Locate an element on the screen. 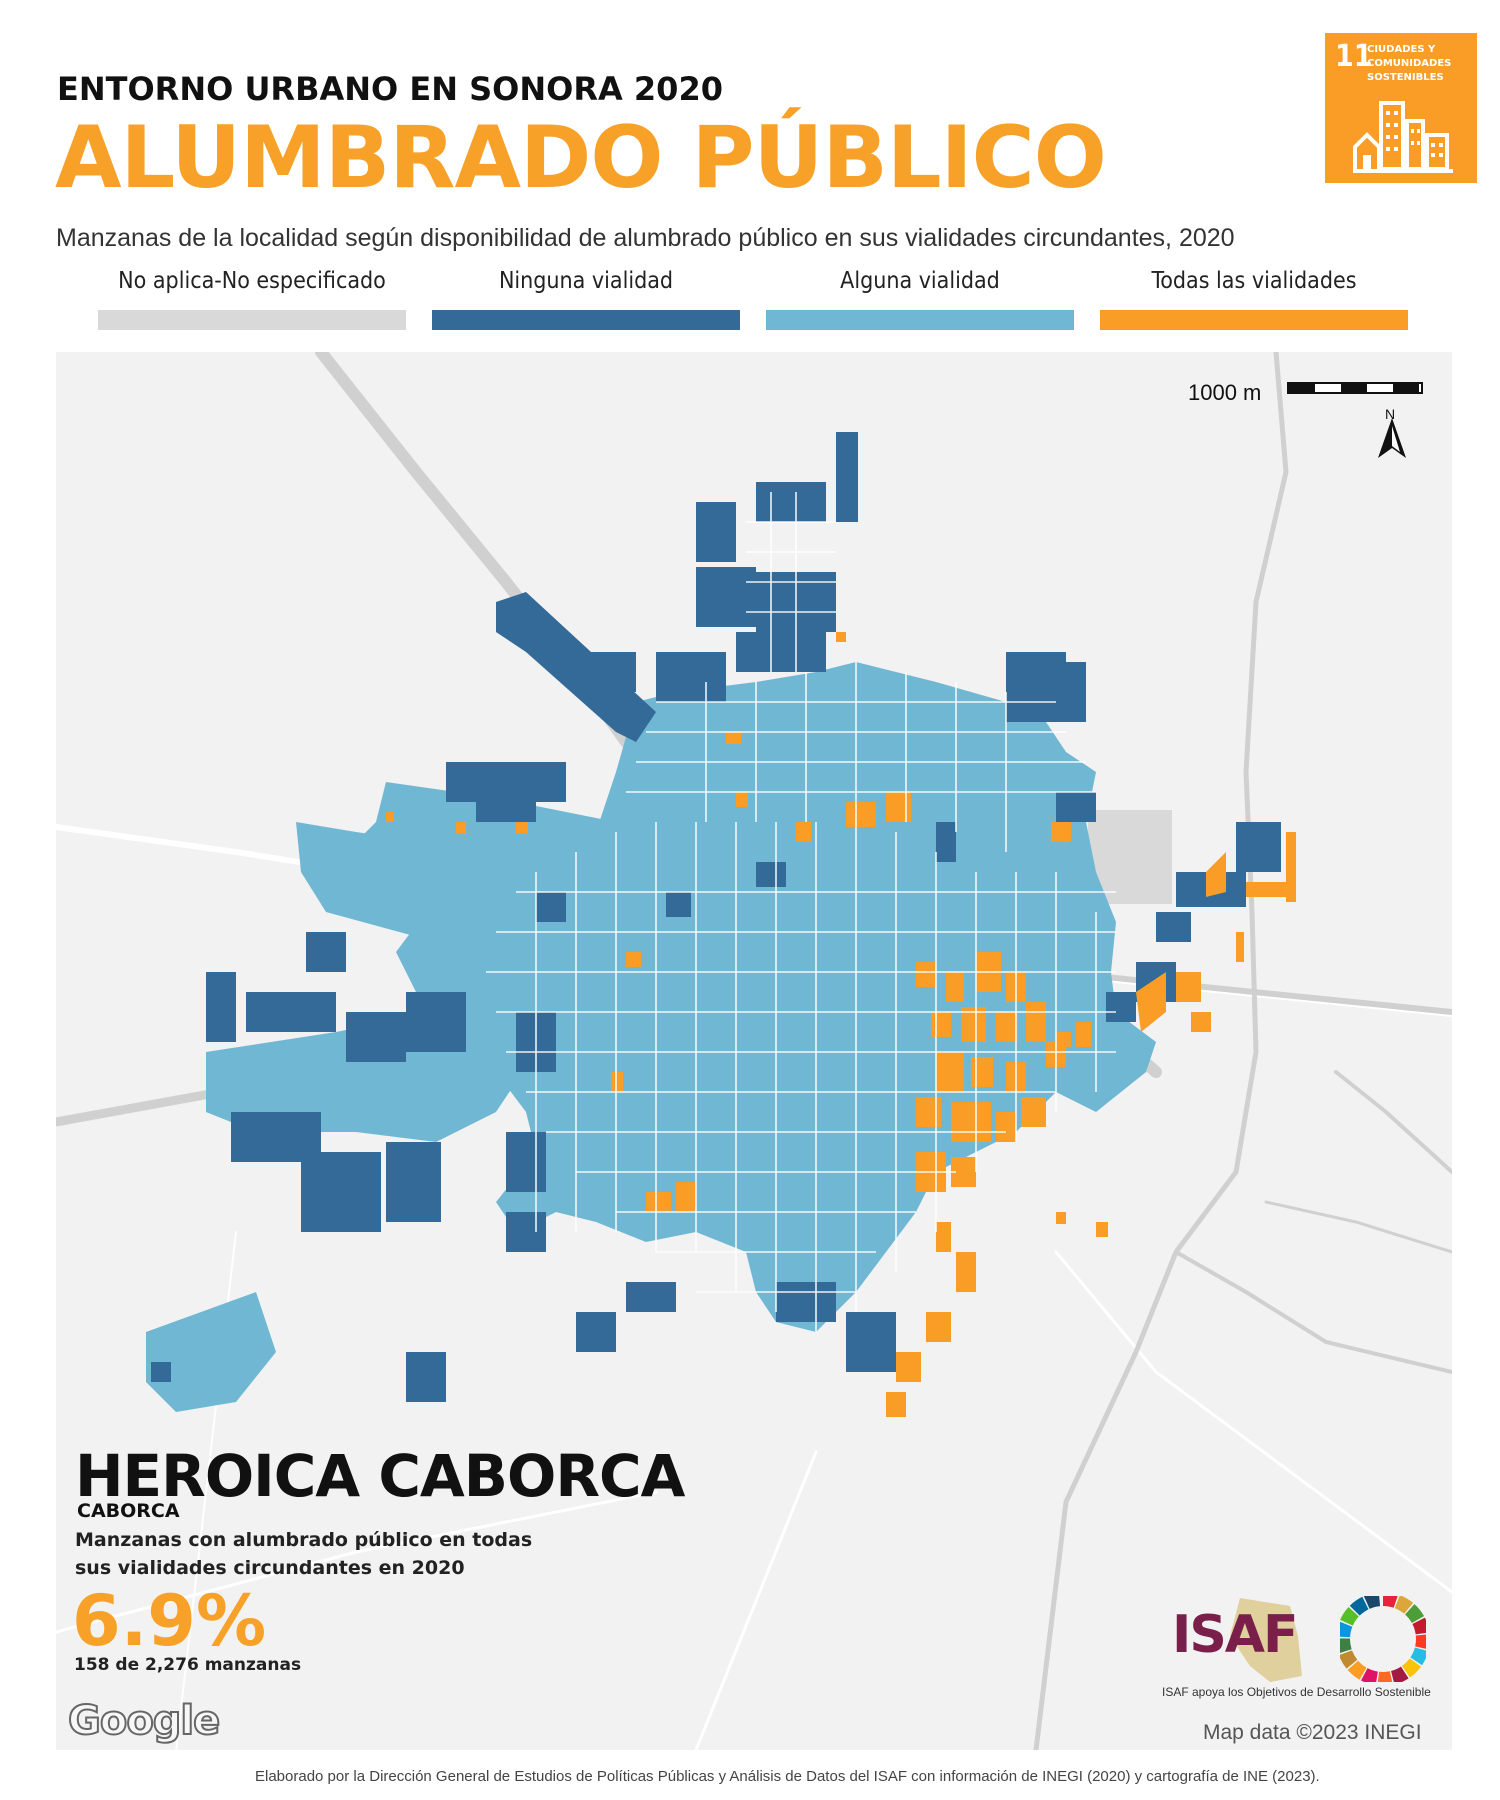 This screenshot has height=1800, width=1500. legend-item-ninguna: Ninguna vialidad is located at coordinates (586, 299).